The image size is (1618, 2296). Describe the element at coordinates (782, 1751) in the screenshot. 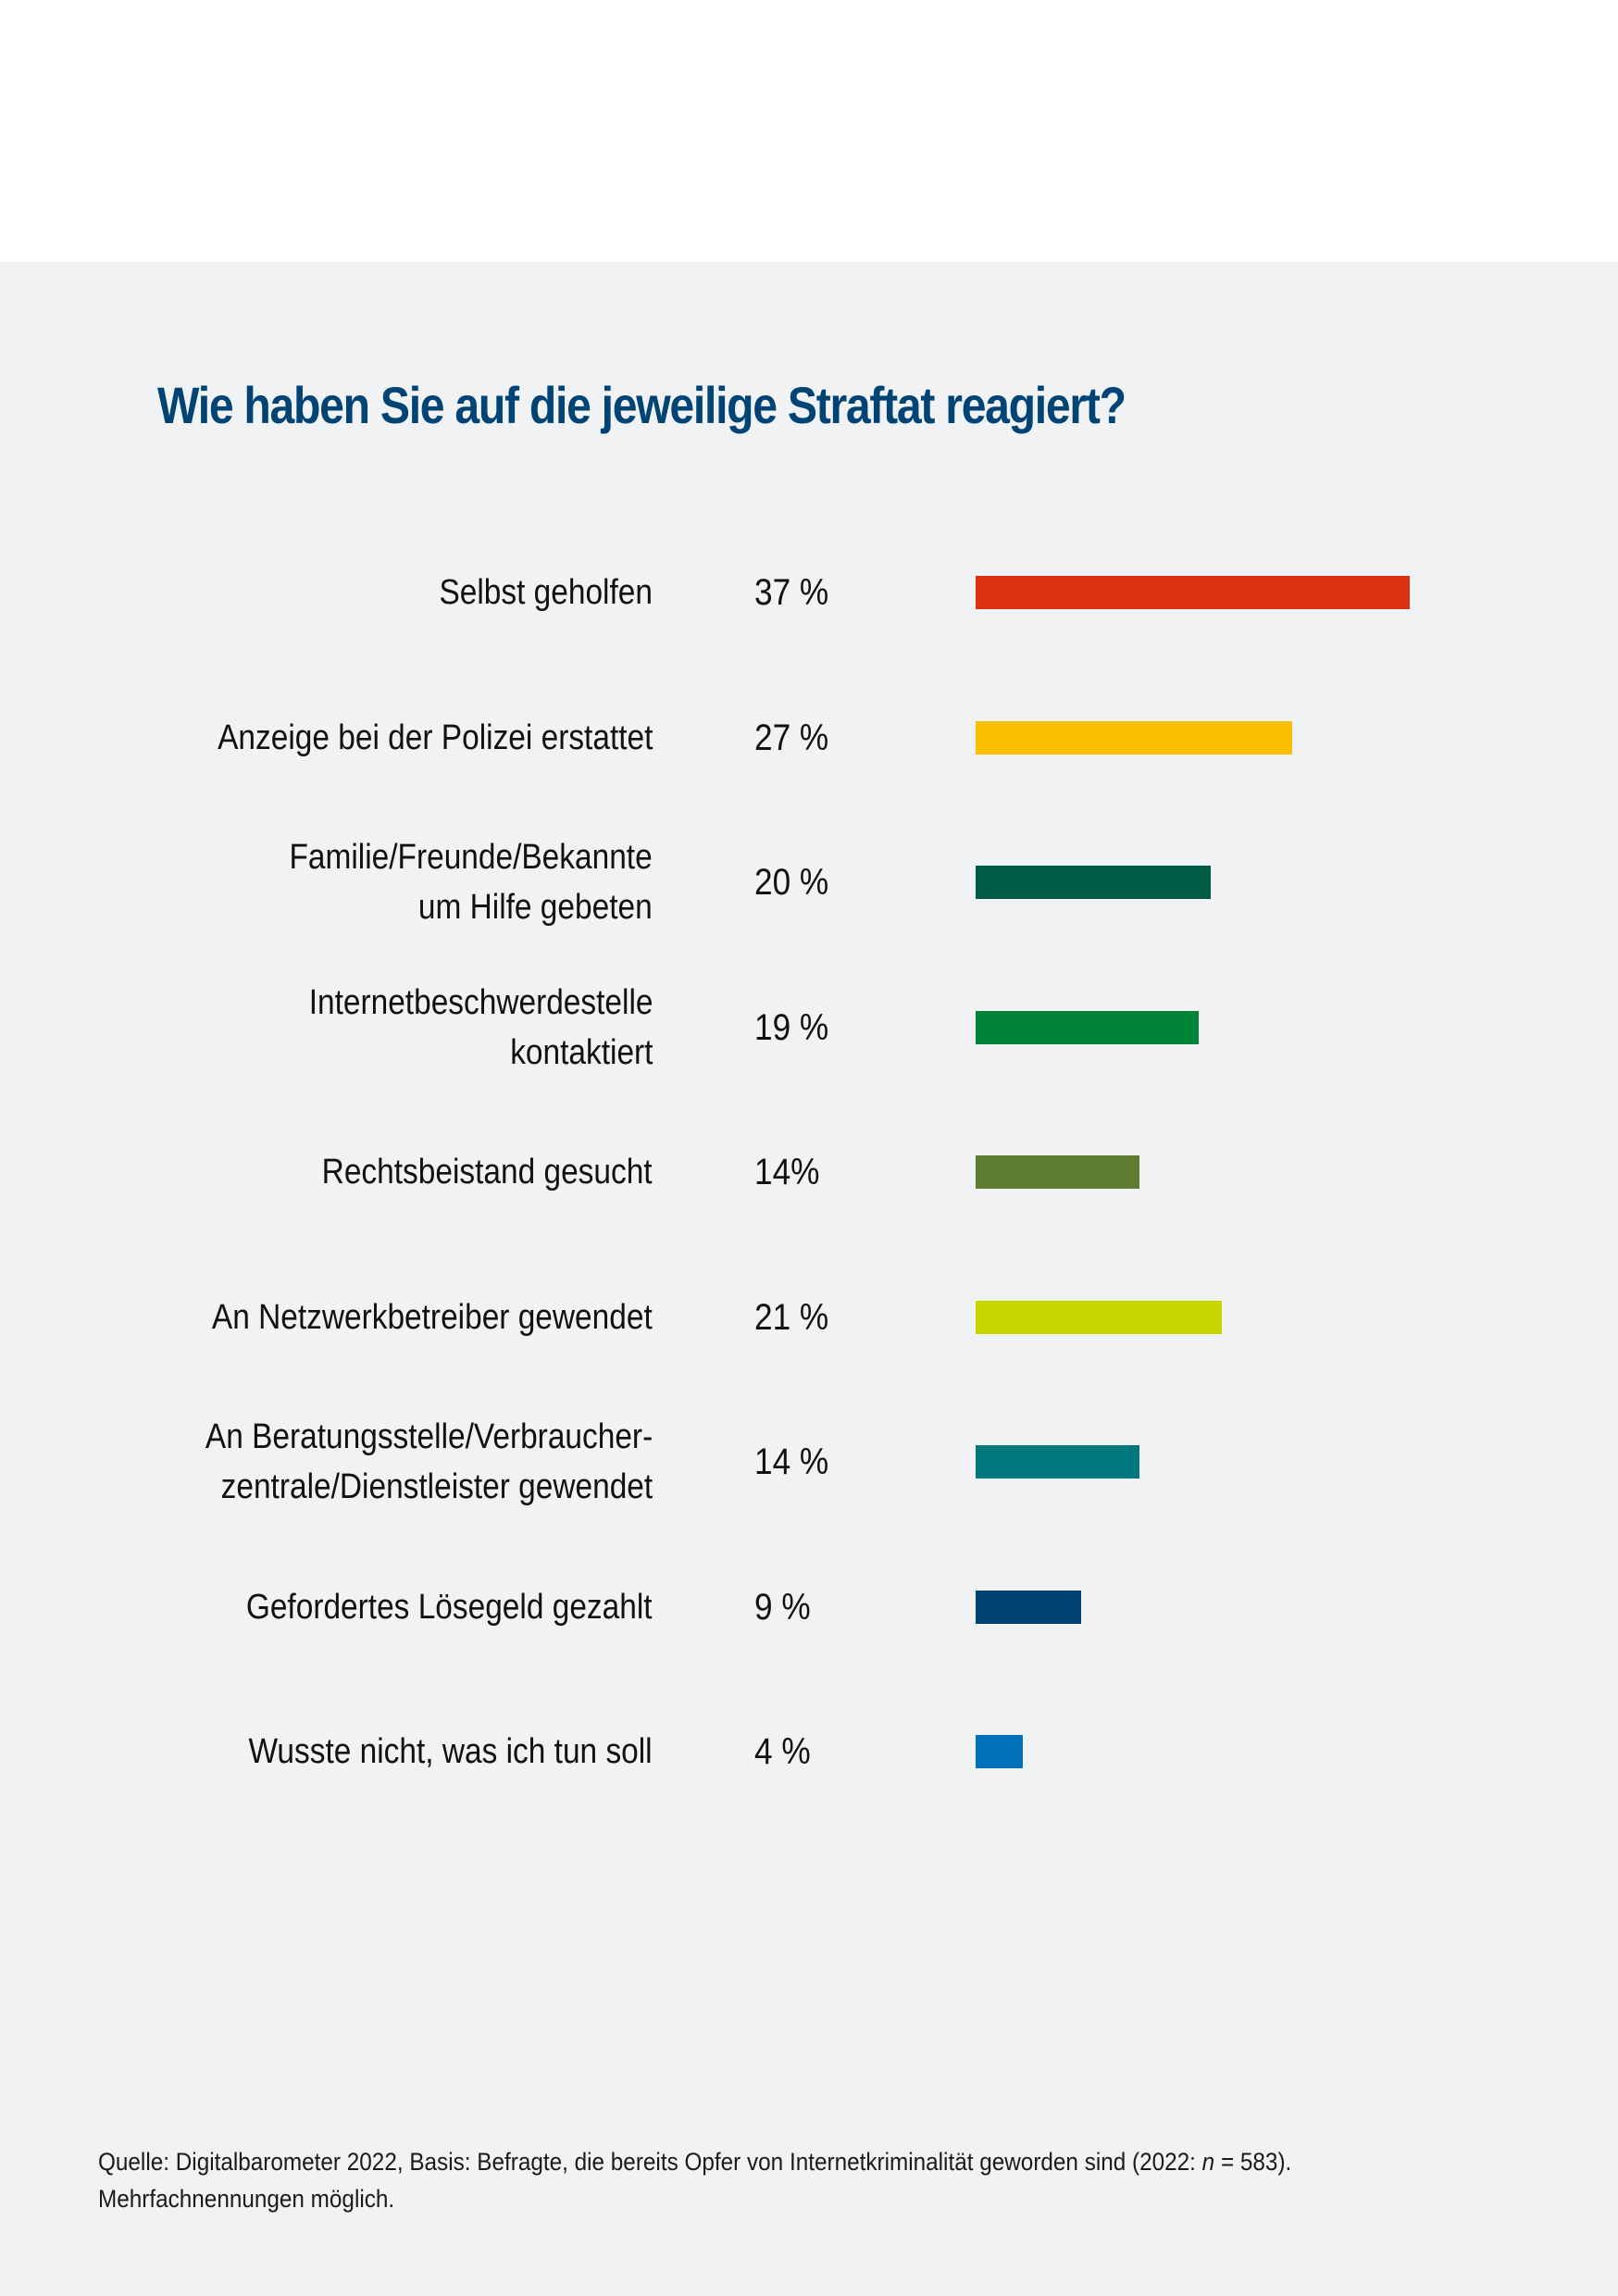

I see `value-label: 4 %` at that location.